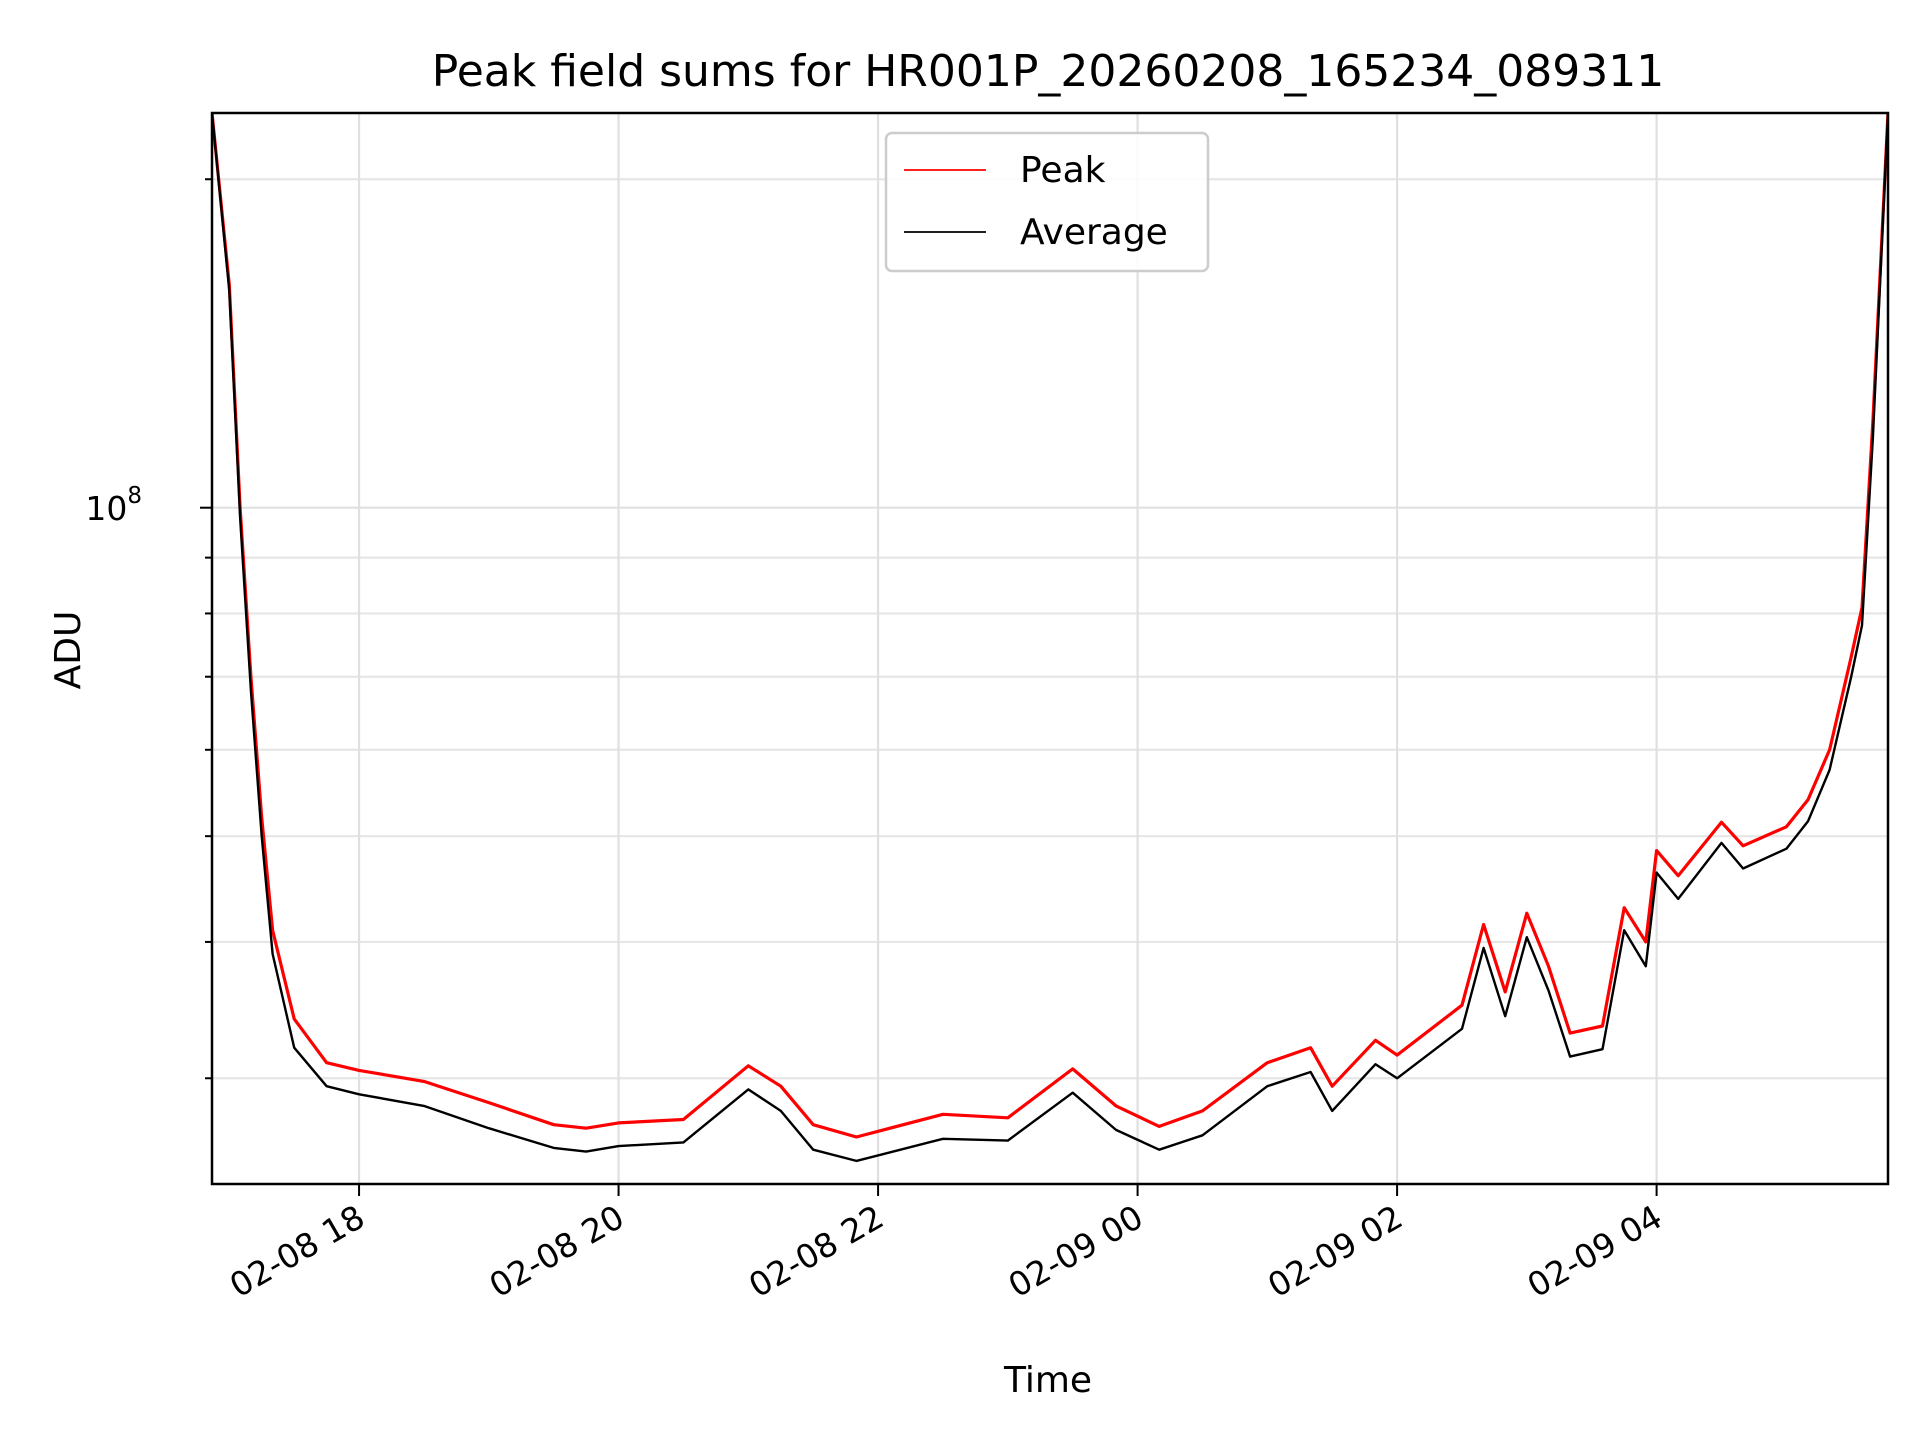  Describe the element at coordinates (106, 508) in the screenshot. I see `y-tick-base: 10` at that location.